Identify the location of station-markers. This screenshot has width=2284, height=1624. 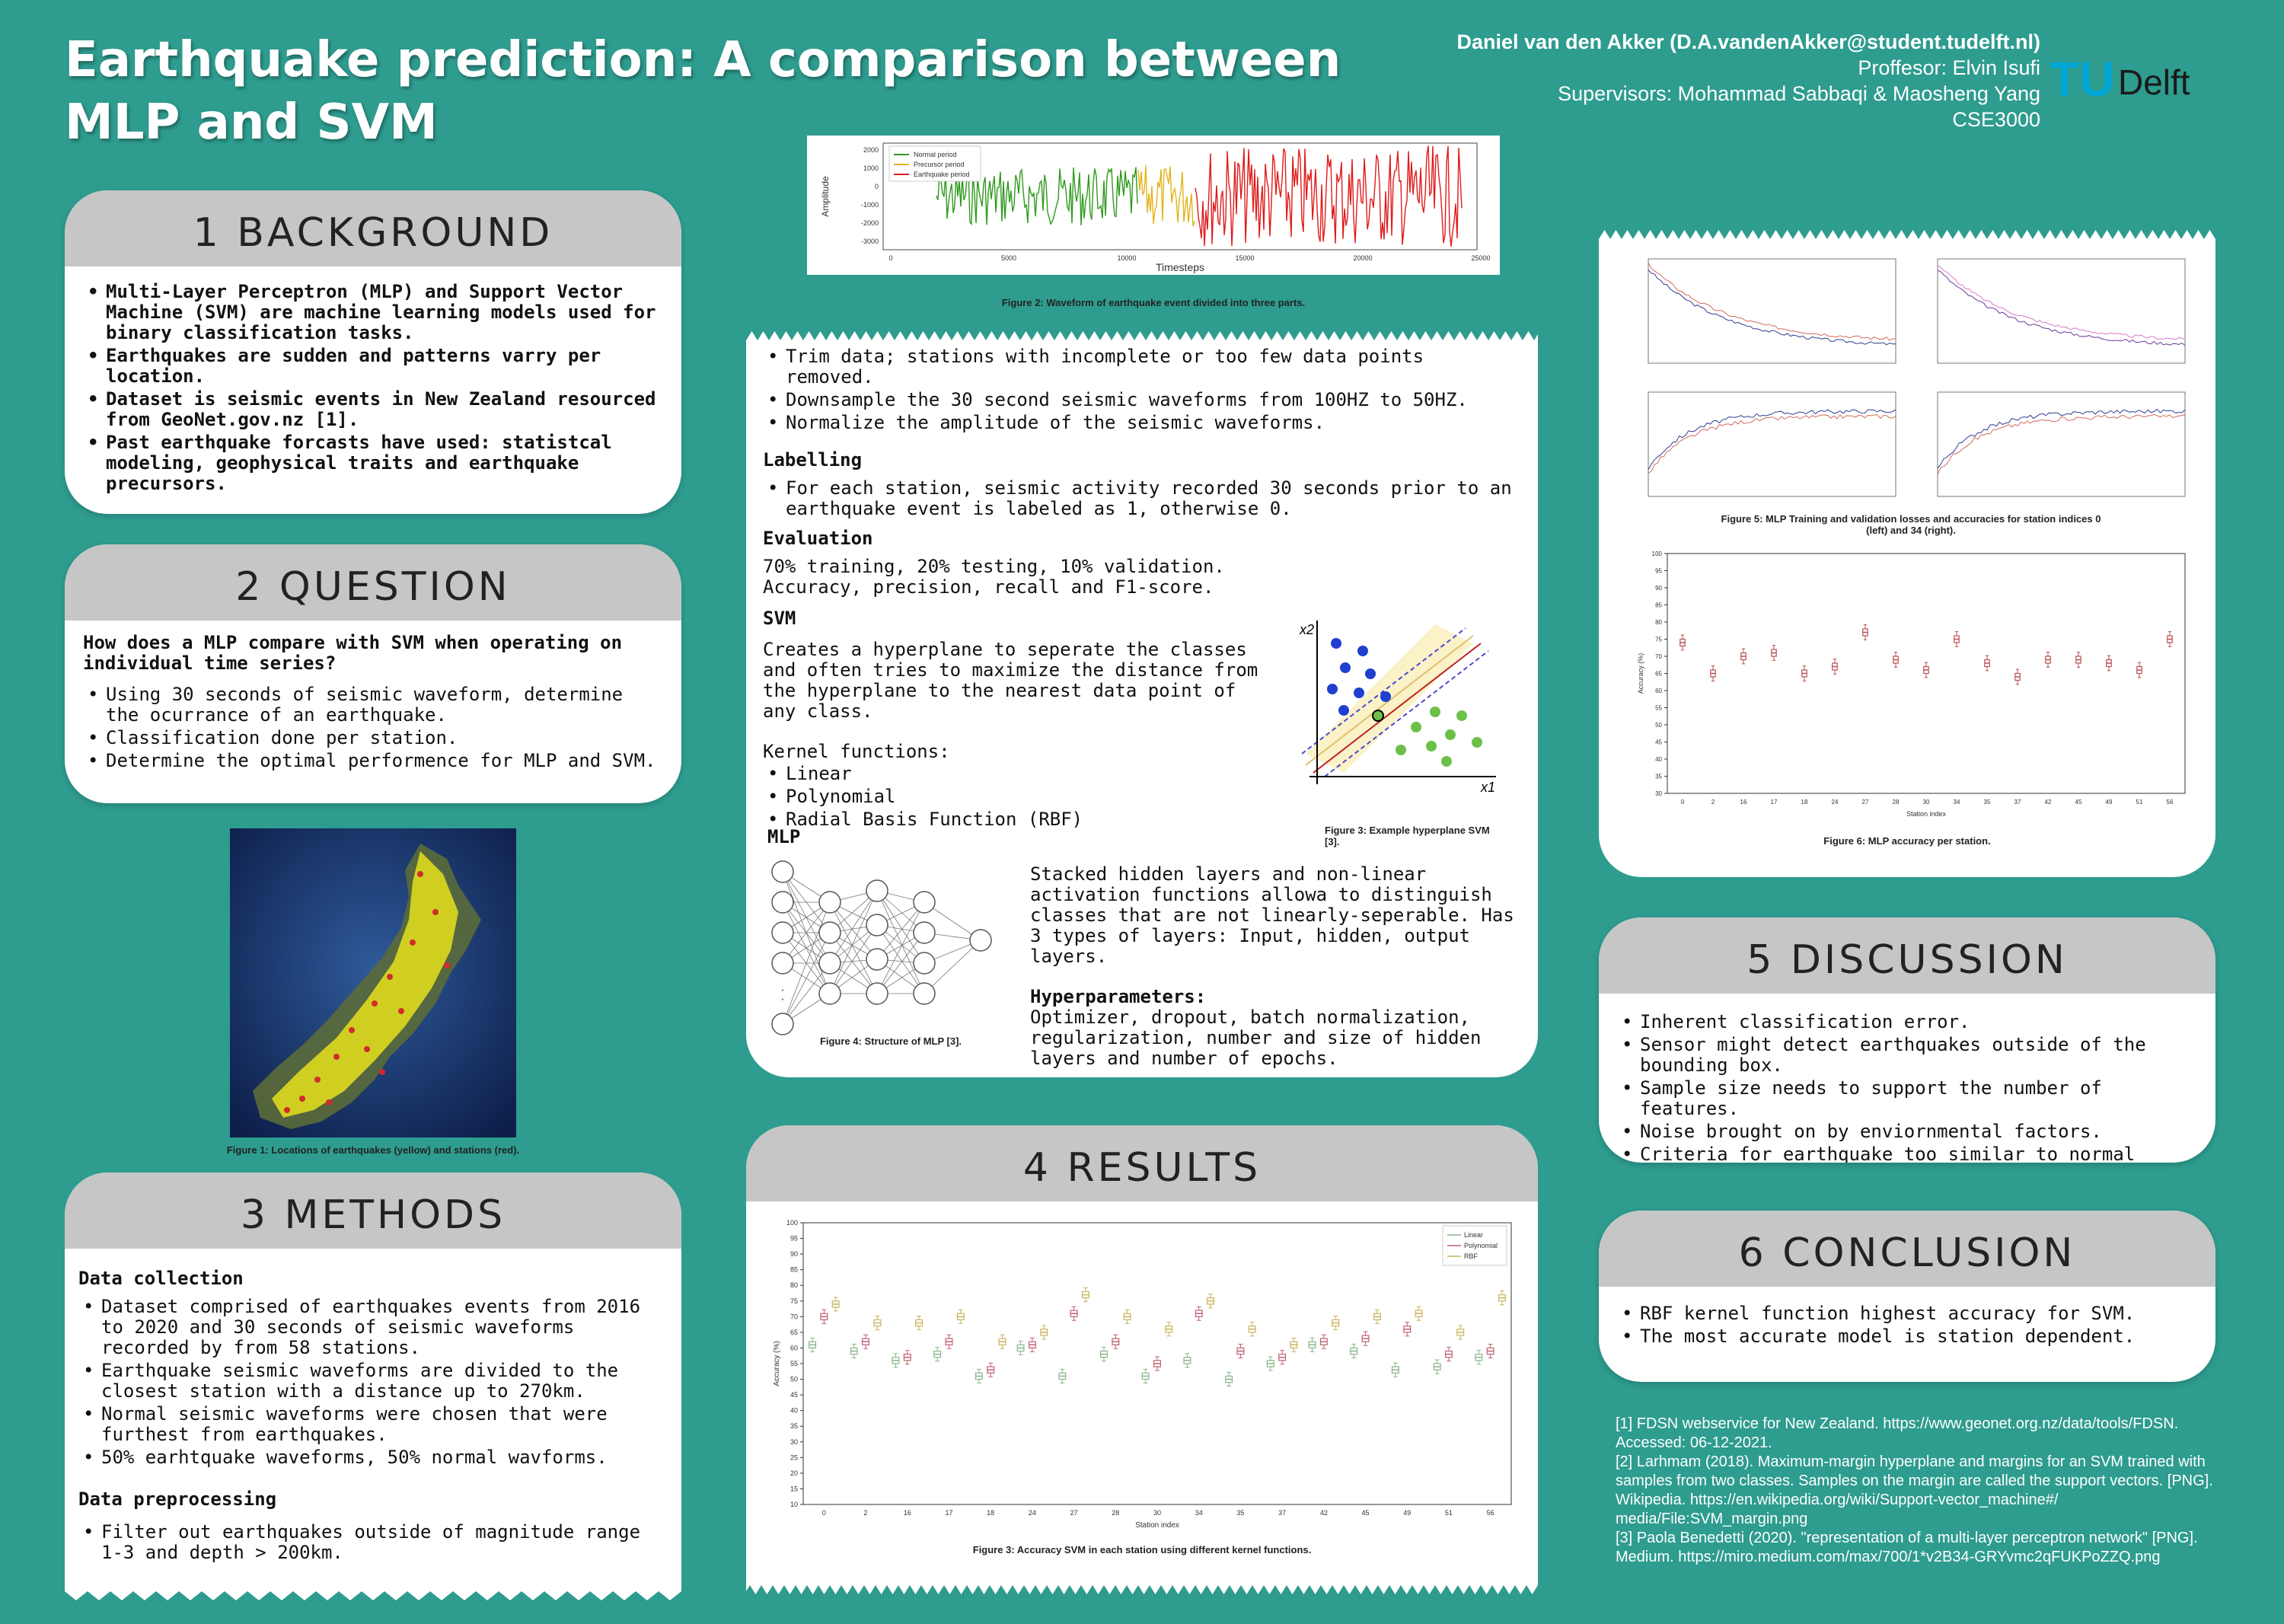
(367, 992).